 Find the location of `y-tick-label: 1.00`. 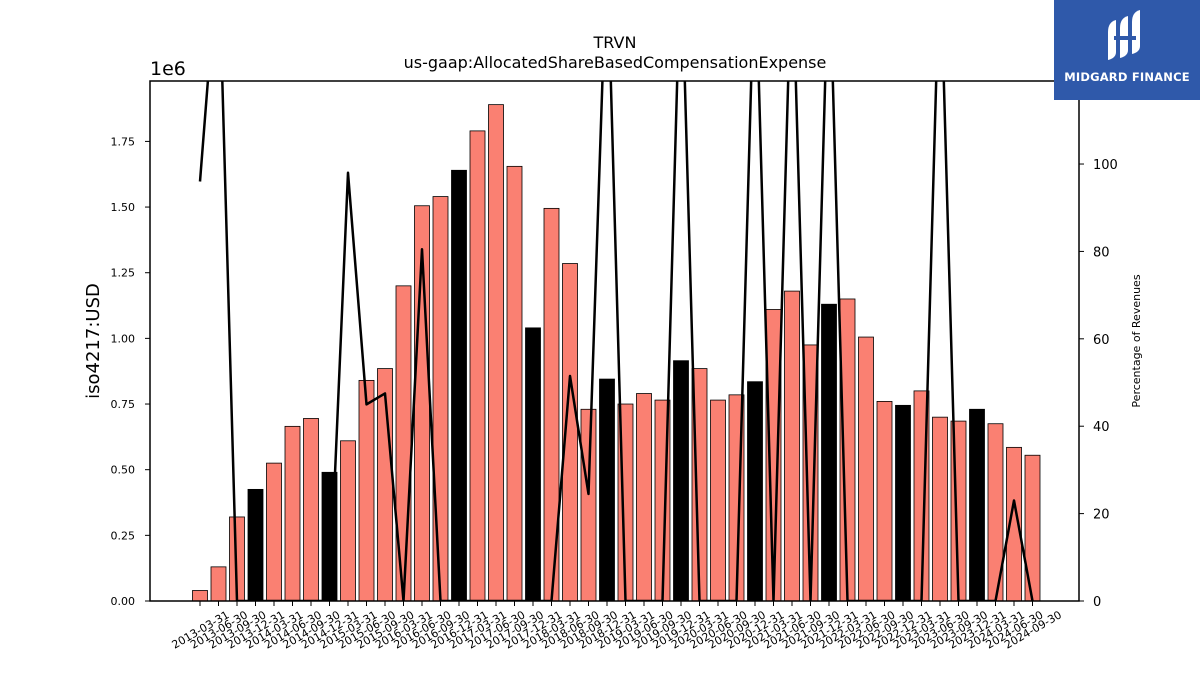

y-tick-label: 1.00 is located at coordinates (123, 338).